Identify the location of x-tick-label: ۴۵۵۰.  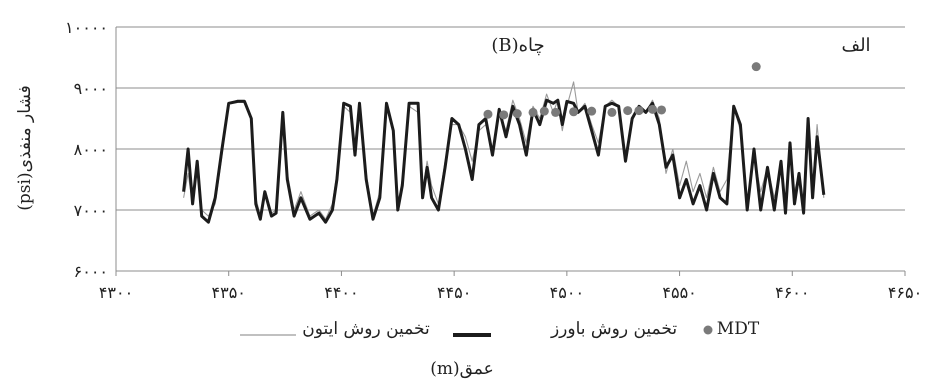
(679, 292).